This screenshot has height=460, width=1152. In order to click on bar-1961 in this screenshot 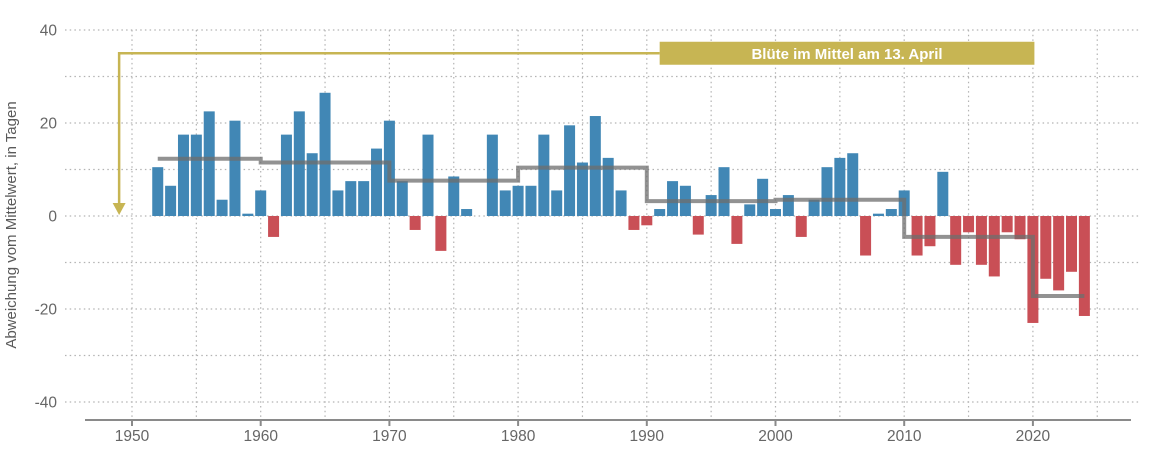, I will do `click(274, 226)`.